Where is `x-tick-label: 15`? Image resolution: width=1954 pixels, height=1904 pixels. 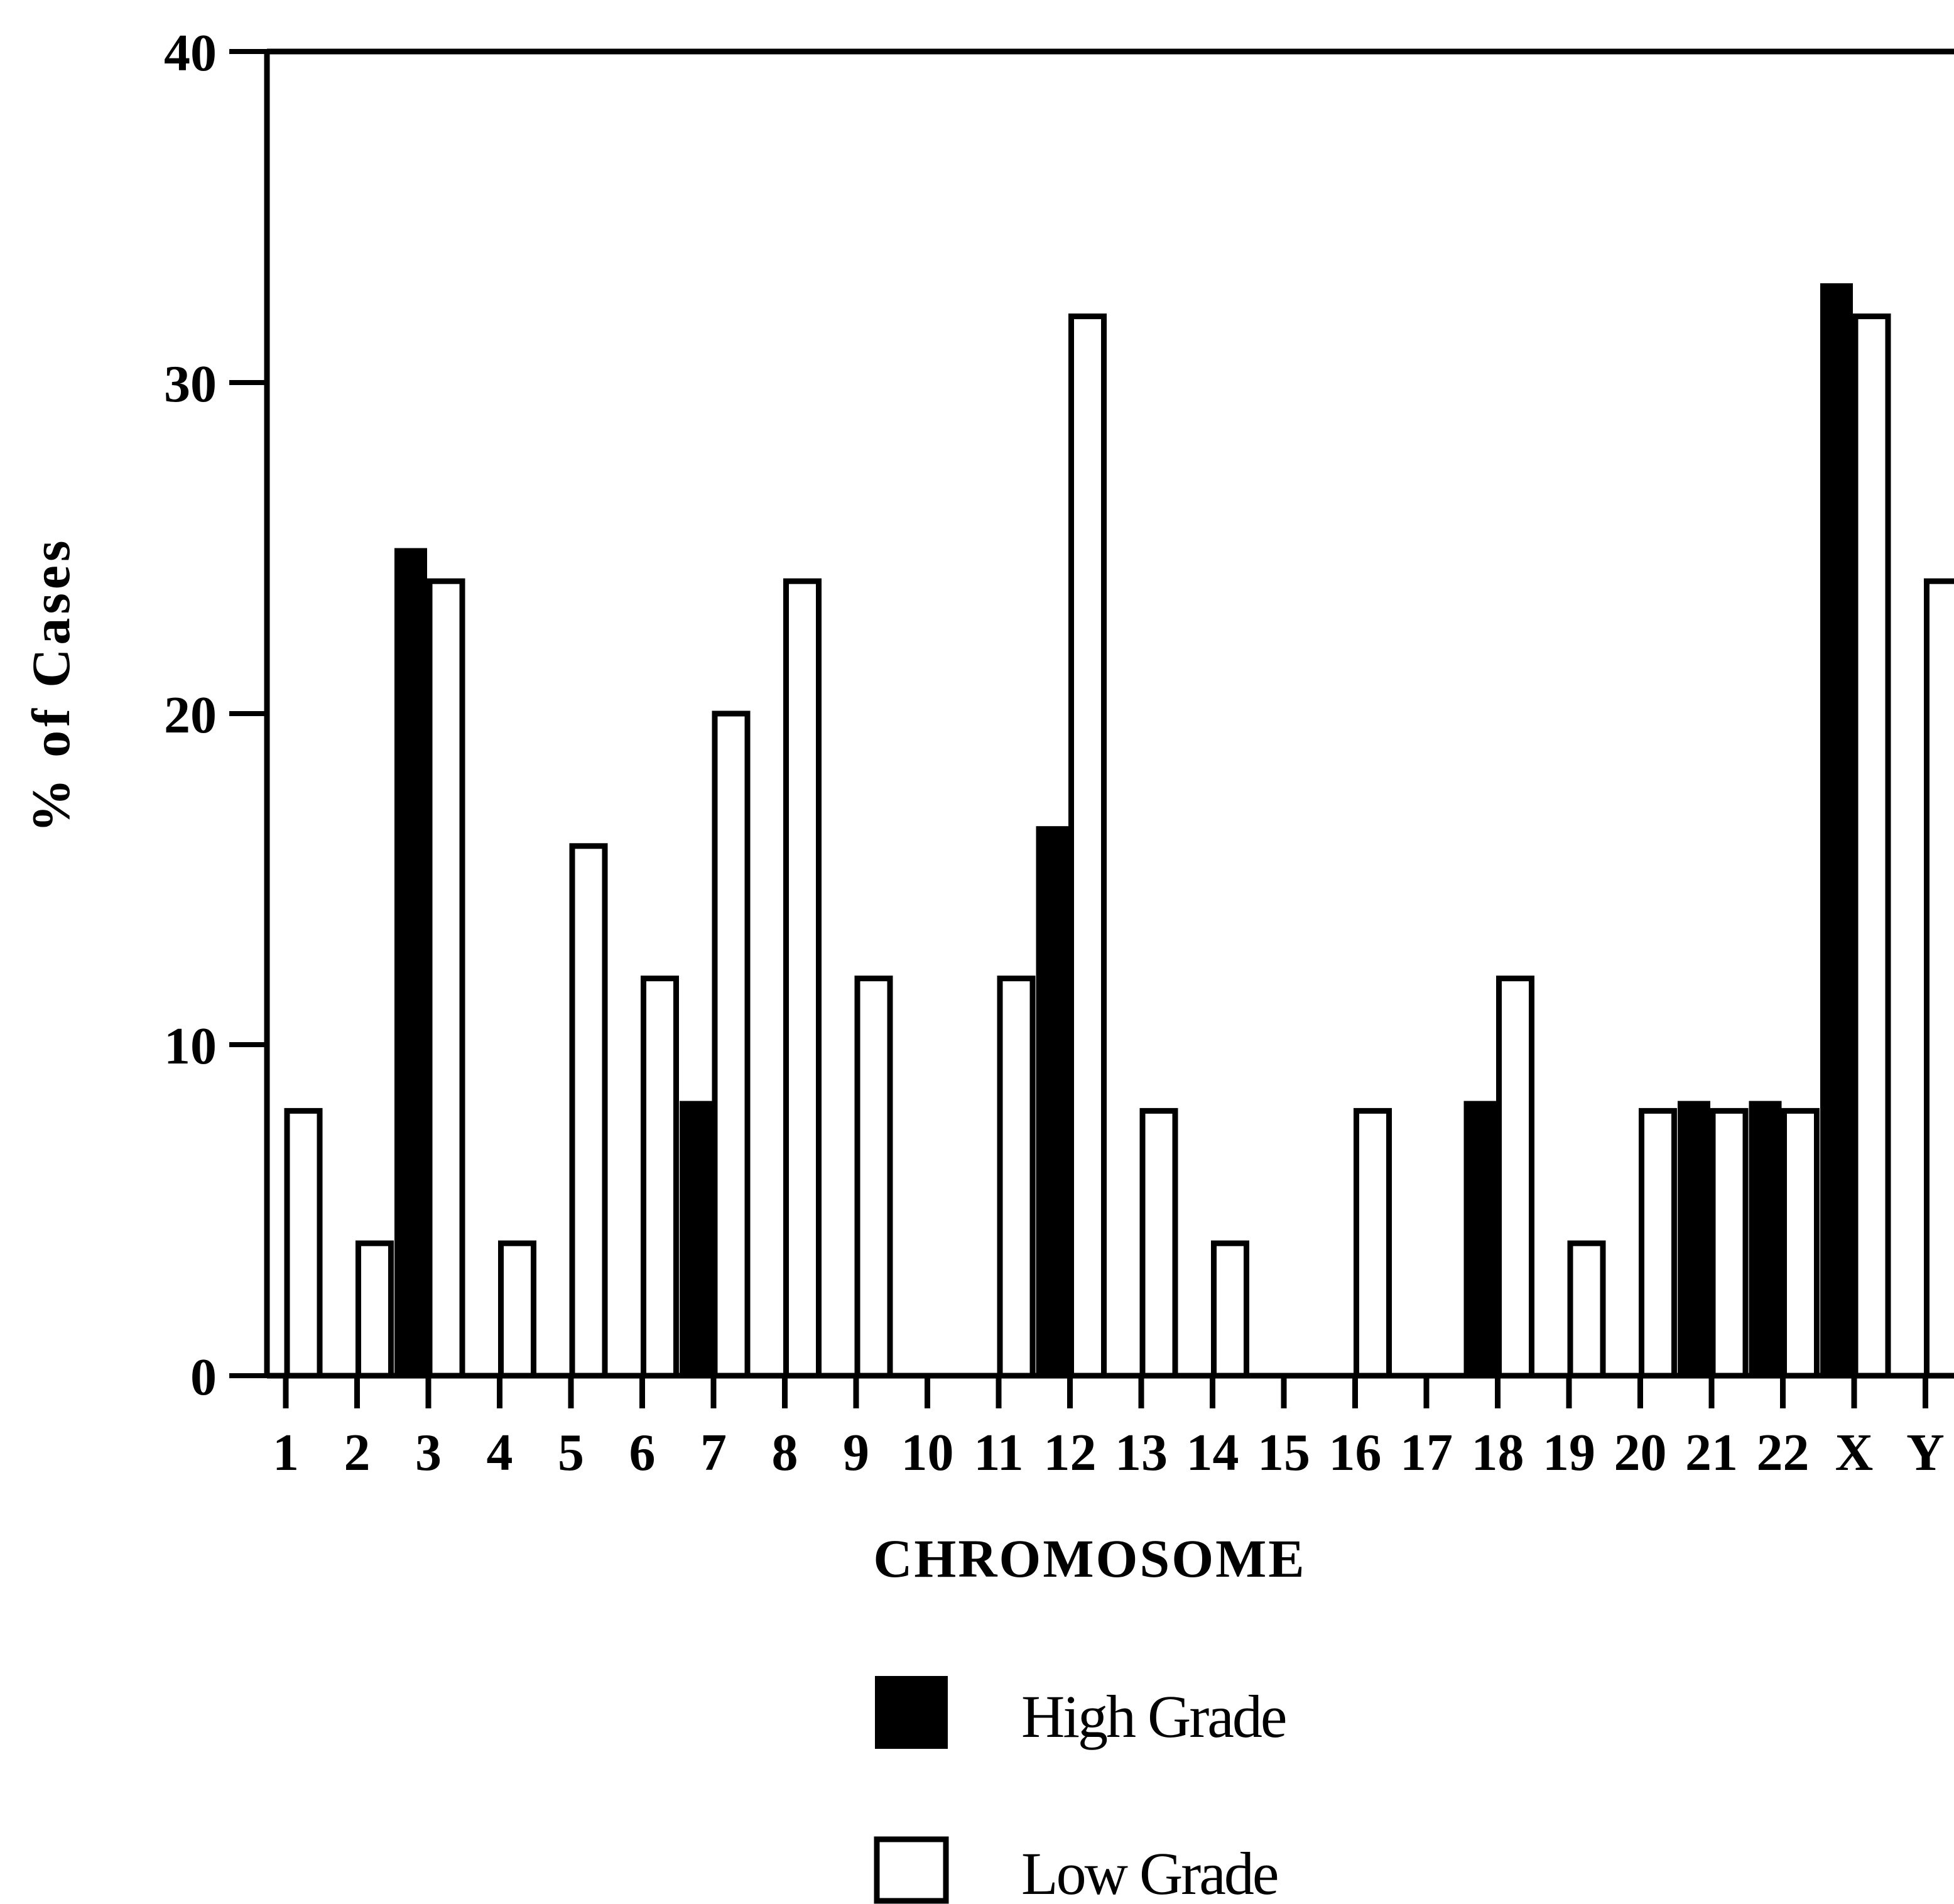 x-tick-label: 15 is located at coordinates (1283, 1452).